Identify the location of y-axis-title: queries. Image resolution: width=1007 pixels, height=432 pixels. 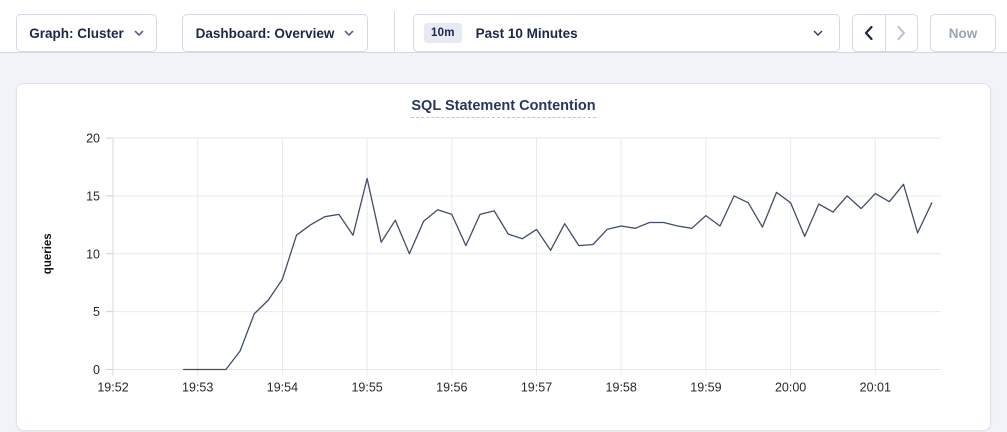
(48, 253).